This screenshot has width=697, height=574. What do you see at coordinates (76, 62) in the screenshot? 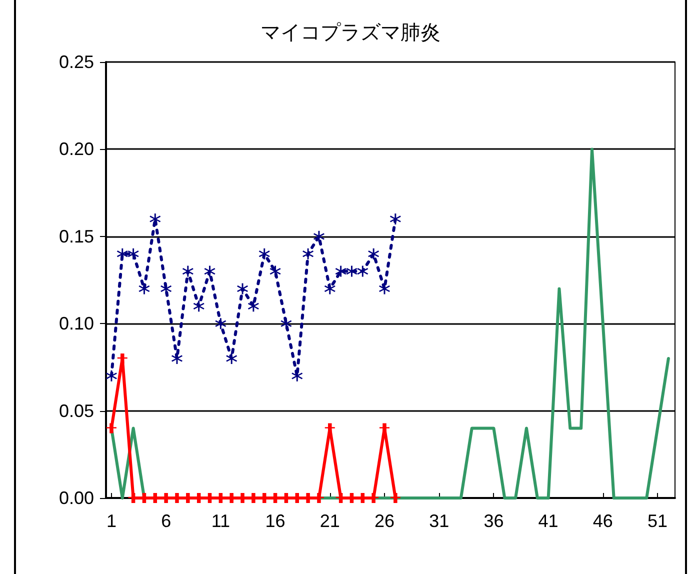
I see `y-tick-label: 0.25` at bounding box center [76, 62].